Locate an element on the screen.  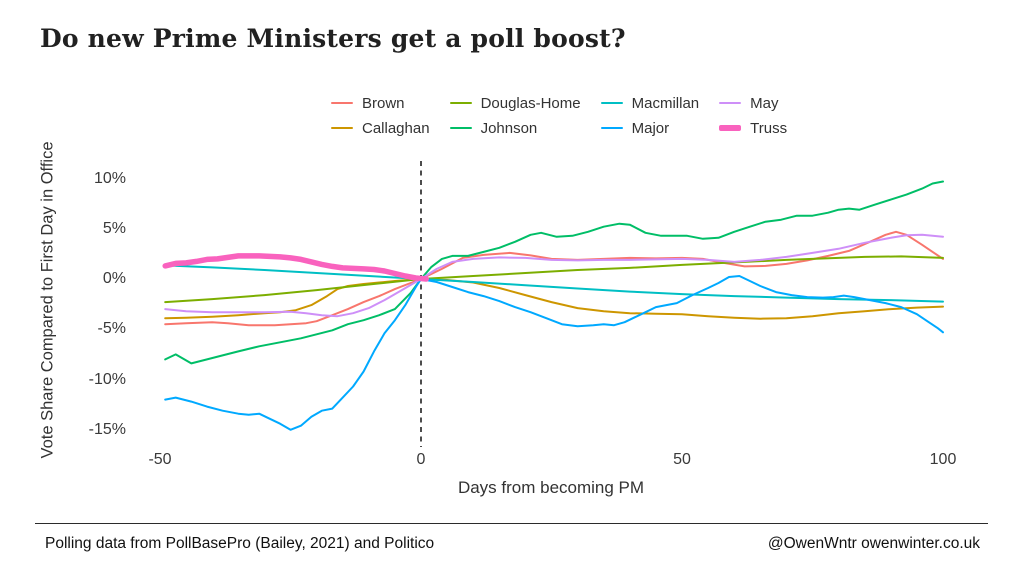
legend-swatch-truss is located at coordinates (730, 128).